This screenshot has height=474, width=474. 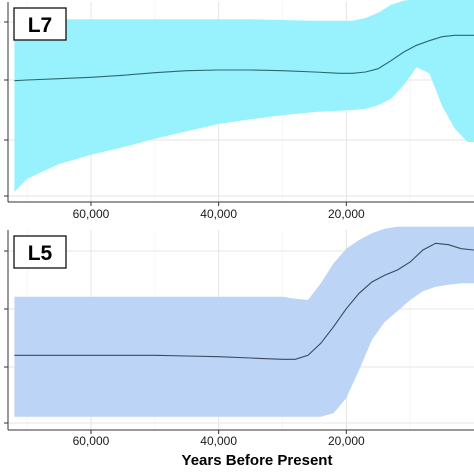 I want to click on panel-label: L7, so click(x=40, y=25).